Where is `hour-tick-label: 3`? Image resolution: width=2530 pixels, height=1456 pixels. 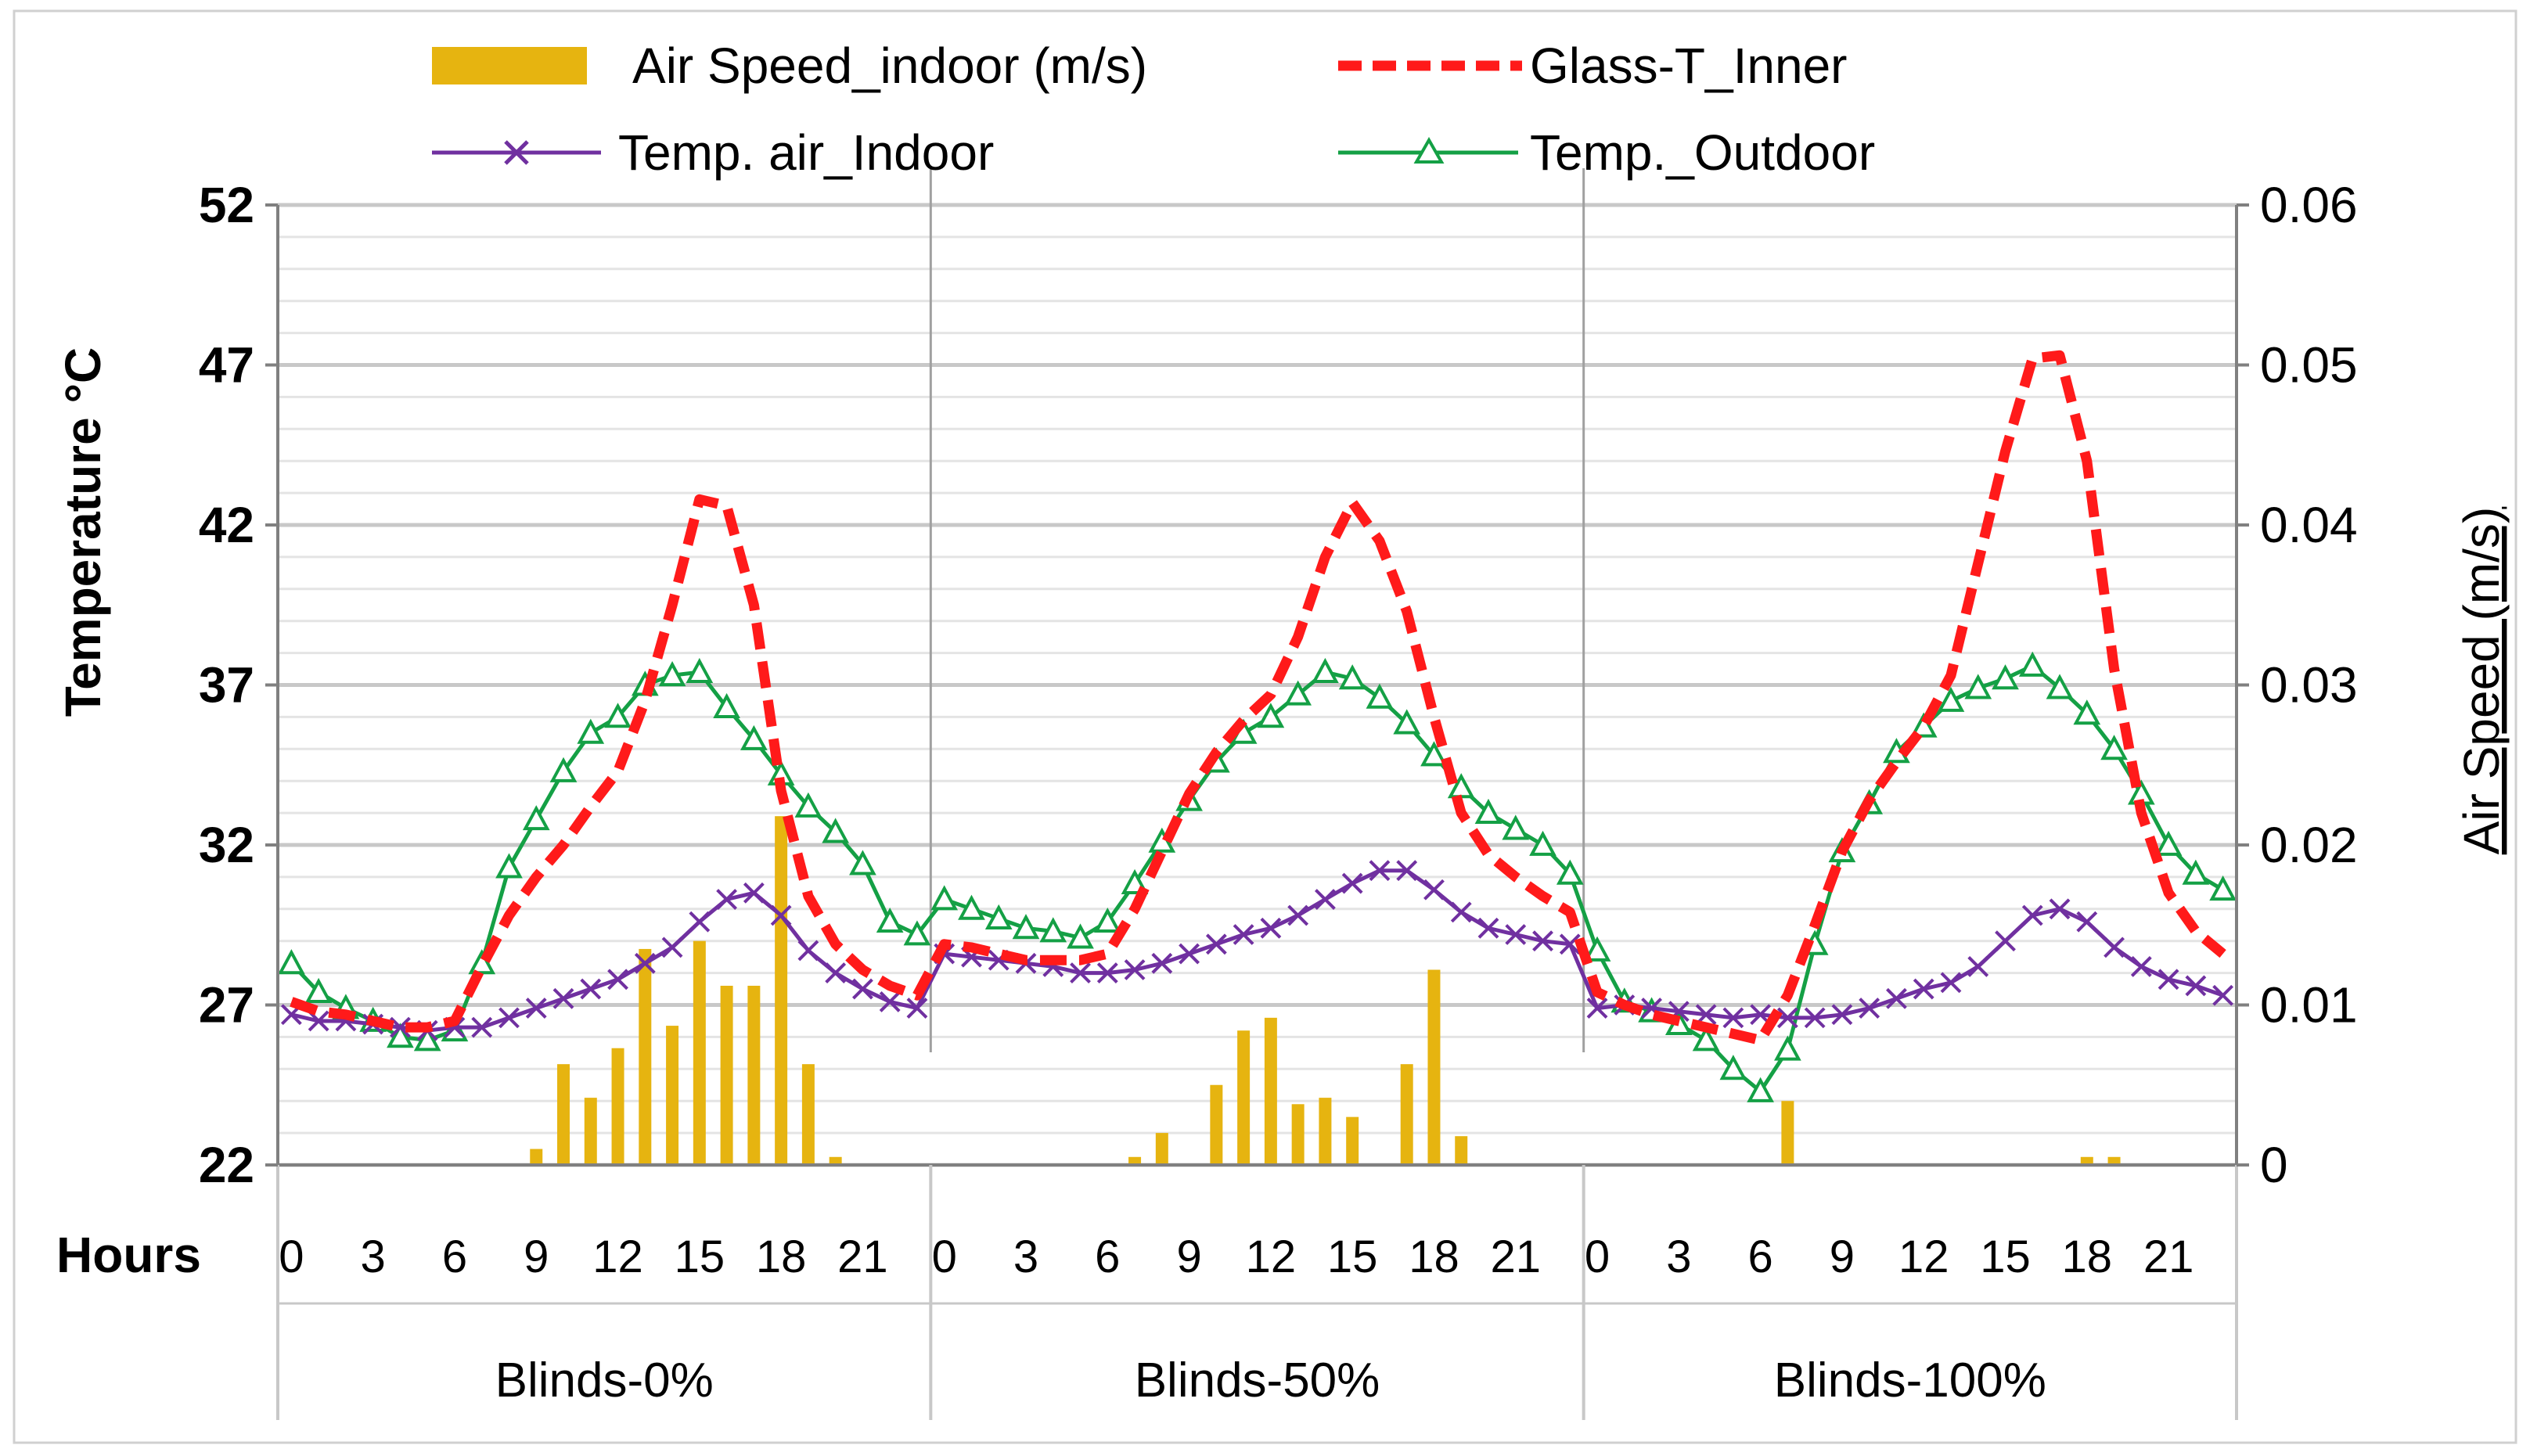 hour-tick-label: 3 is located at coordinates (1678, 1256).